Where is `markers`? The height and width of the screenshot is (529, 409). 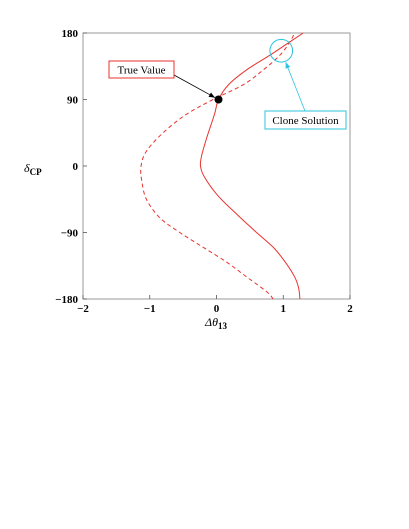
markers is located at coordinates (254, 71).